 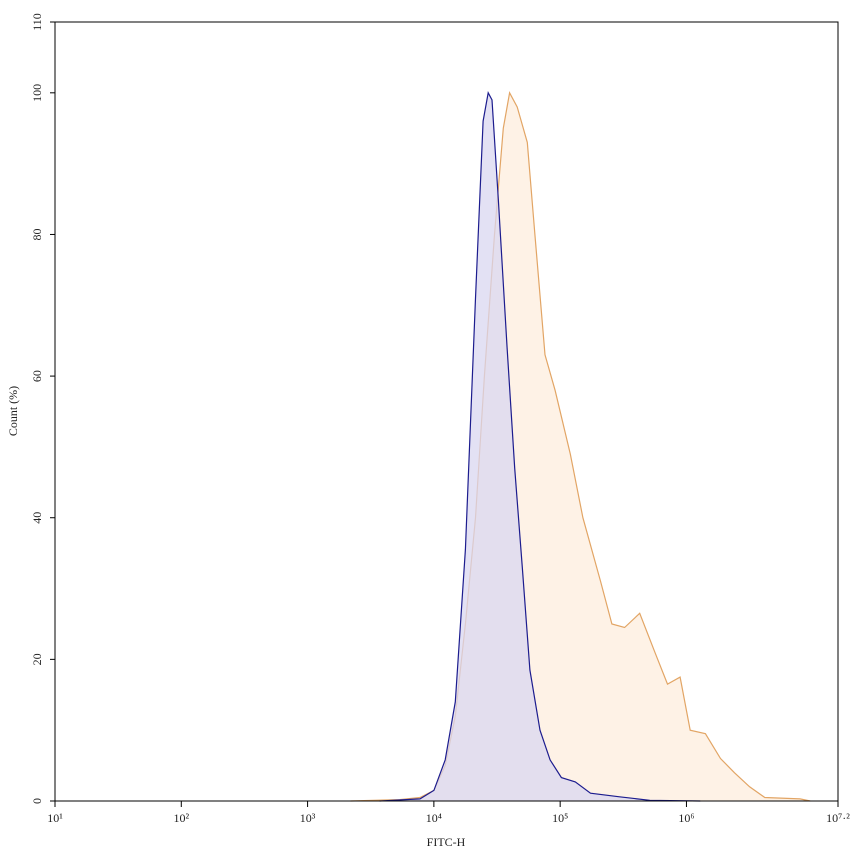 I want to click on x-tick-label: 10¹, so click(x=55, y=818).